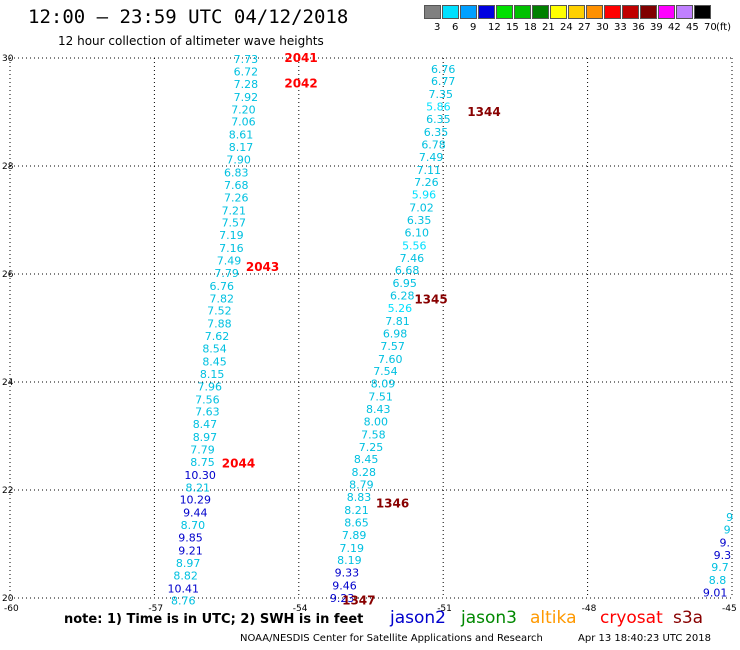 The height and width of the screenshot is (650, 740). What do you see at coordinates (300, 83) in the screenshot?
I see `track-id-label: 2042` at bounding box center [300, 83].